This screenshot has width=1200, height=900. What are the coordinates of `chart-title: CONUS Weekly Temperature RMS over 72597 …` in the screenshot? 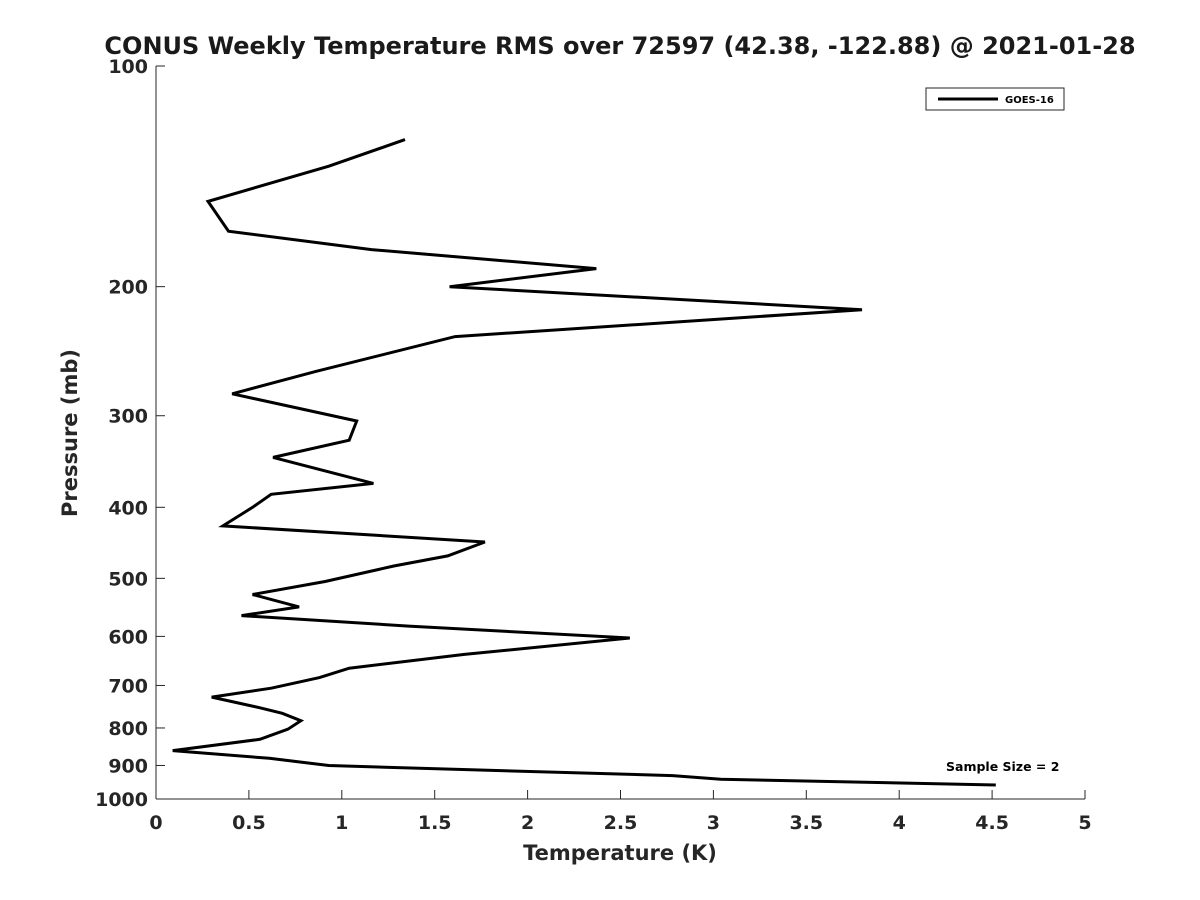 It's located at (619, 46).